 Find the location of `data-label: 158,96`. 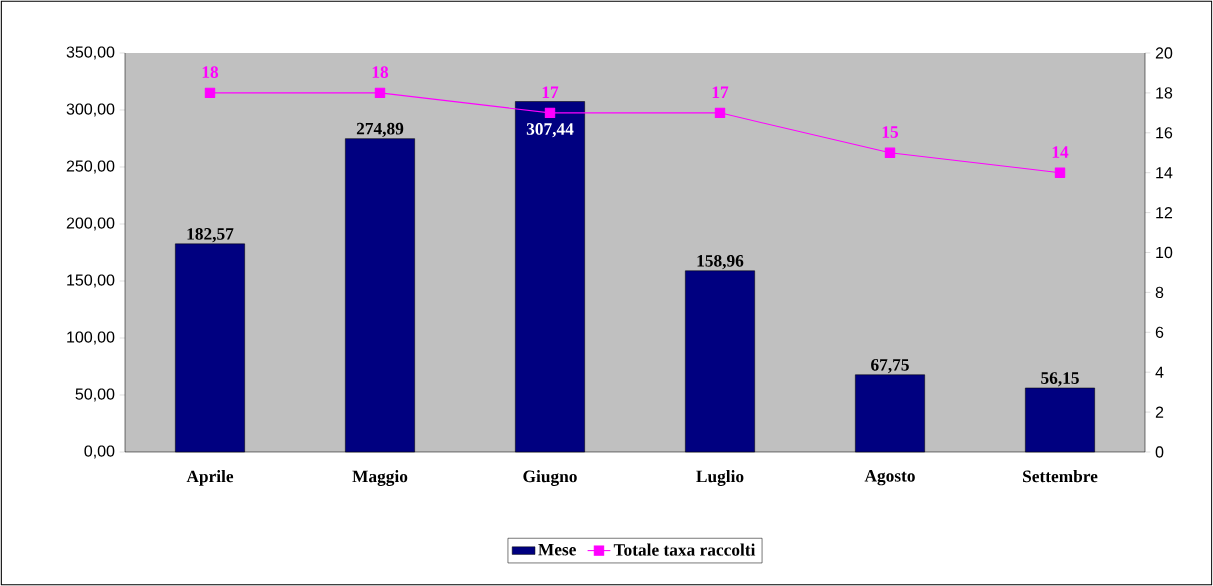

data-label: 158,96 is located at coordinates (720, 262).